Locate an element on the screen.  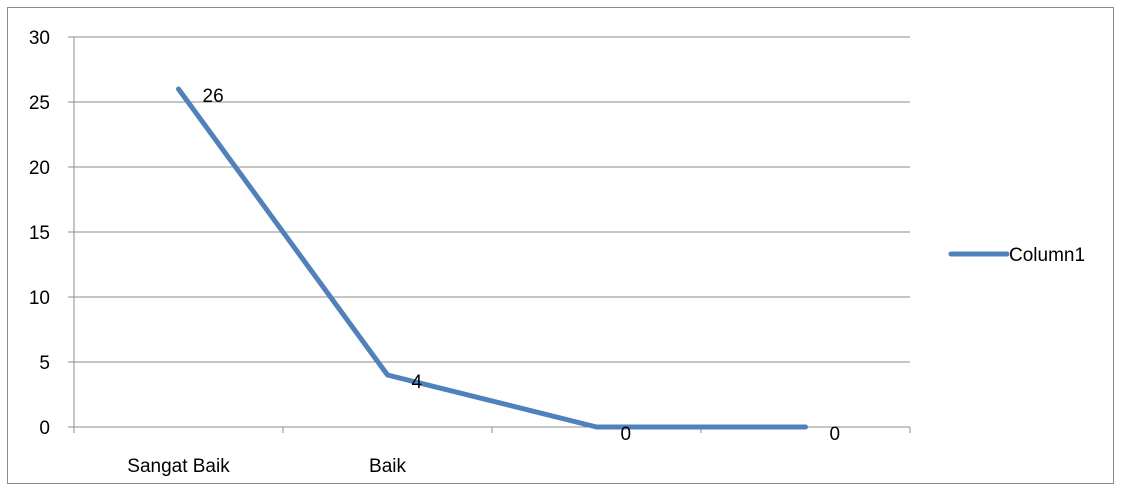
y-tick-labels: 0 5 10 15 20 25 30 is located at coordinates (39, 233).